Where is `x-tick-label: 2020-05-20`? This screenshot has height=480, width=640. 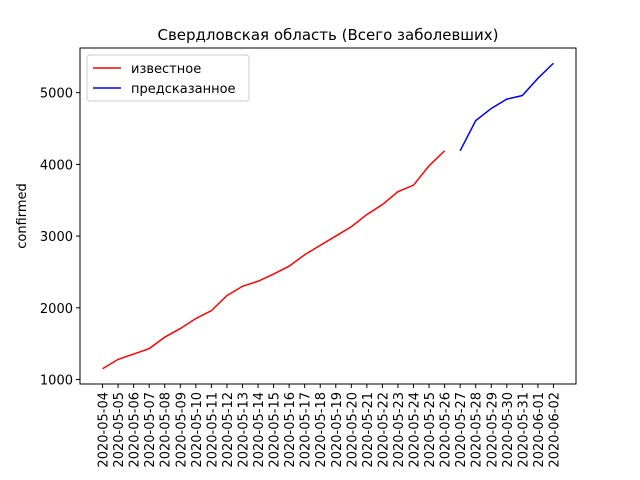
x-tick-label: 2020-05-20 is located at coordinates (352, 430).